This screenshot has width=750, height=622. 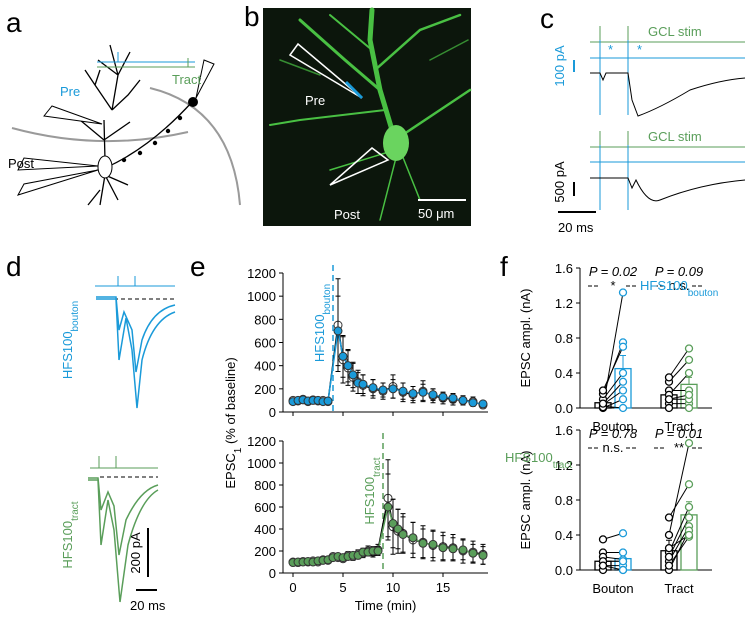 What do you see at coordinates (559, 182) in the screenshot?
I see `scale-label: 500 pA` at bounding box center [559, 182].